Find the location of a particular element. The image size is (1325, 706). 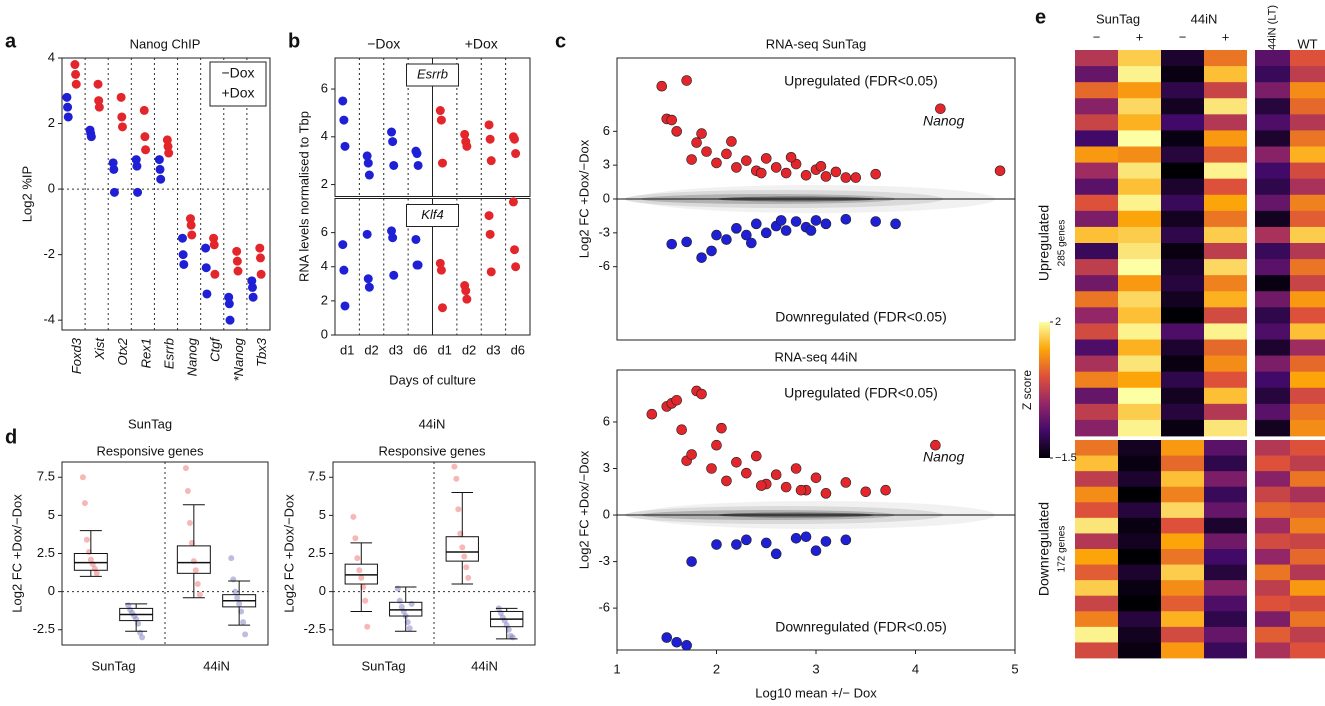

x-tick-label: Ctgf is located at coordinates (215, 349).